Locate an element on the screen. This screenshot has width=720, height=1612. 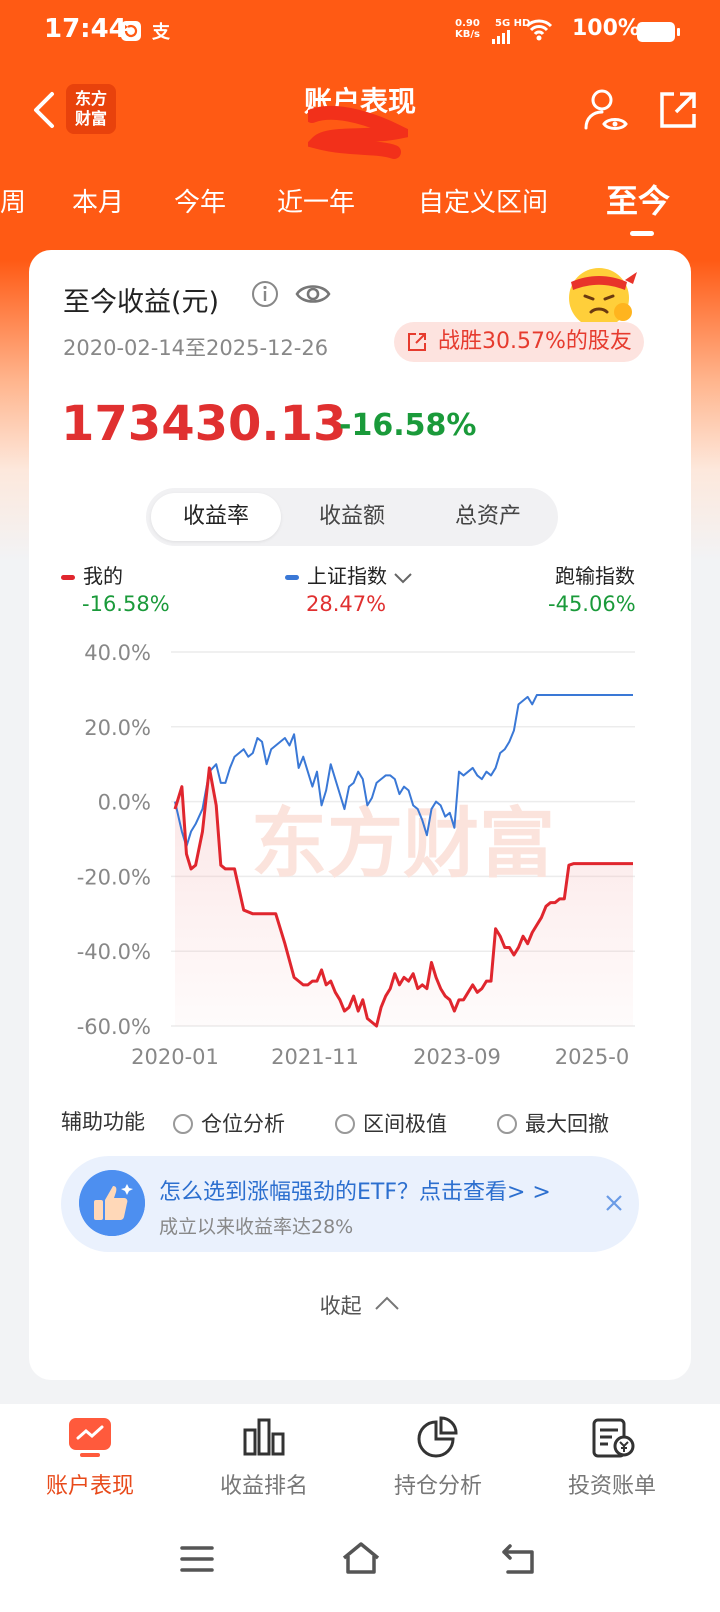
menu-icon is located at coordinates (197, 1559).